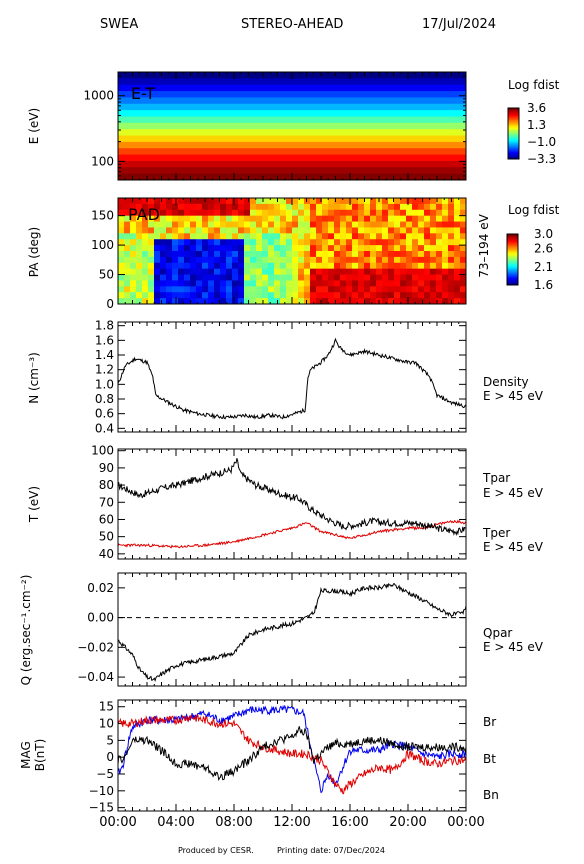  What do you see at coordinates (506, 382) in the screenshot?
I see `series-label: Density` at bounding box center [506, 382].